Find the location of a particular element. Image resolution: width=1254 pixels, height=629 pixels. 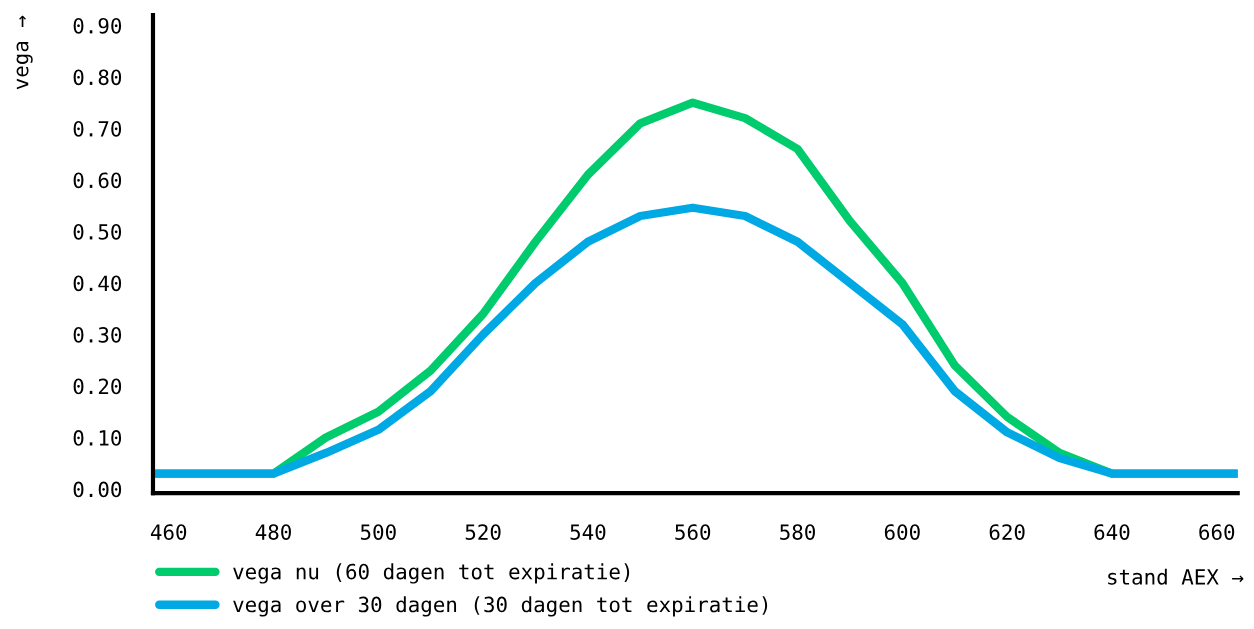

x-tick-label: 520 is located at coordinates (483, 532).